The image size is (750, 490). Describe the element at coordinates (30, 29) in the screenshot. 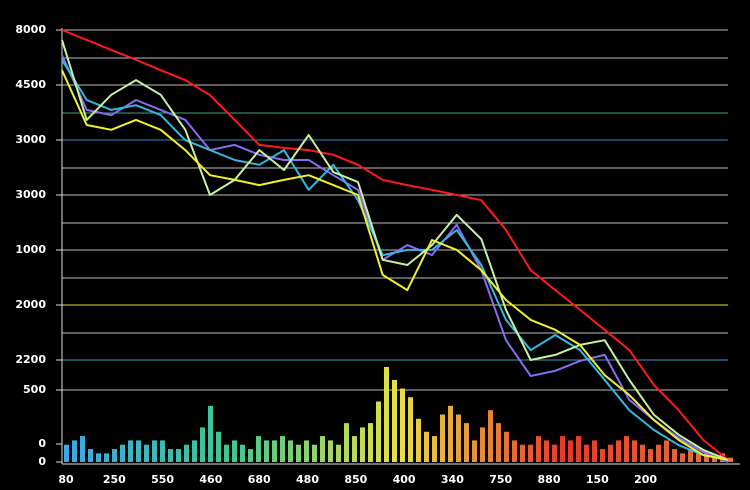

I see `y-tick-label: 8000` at that location.